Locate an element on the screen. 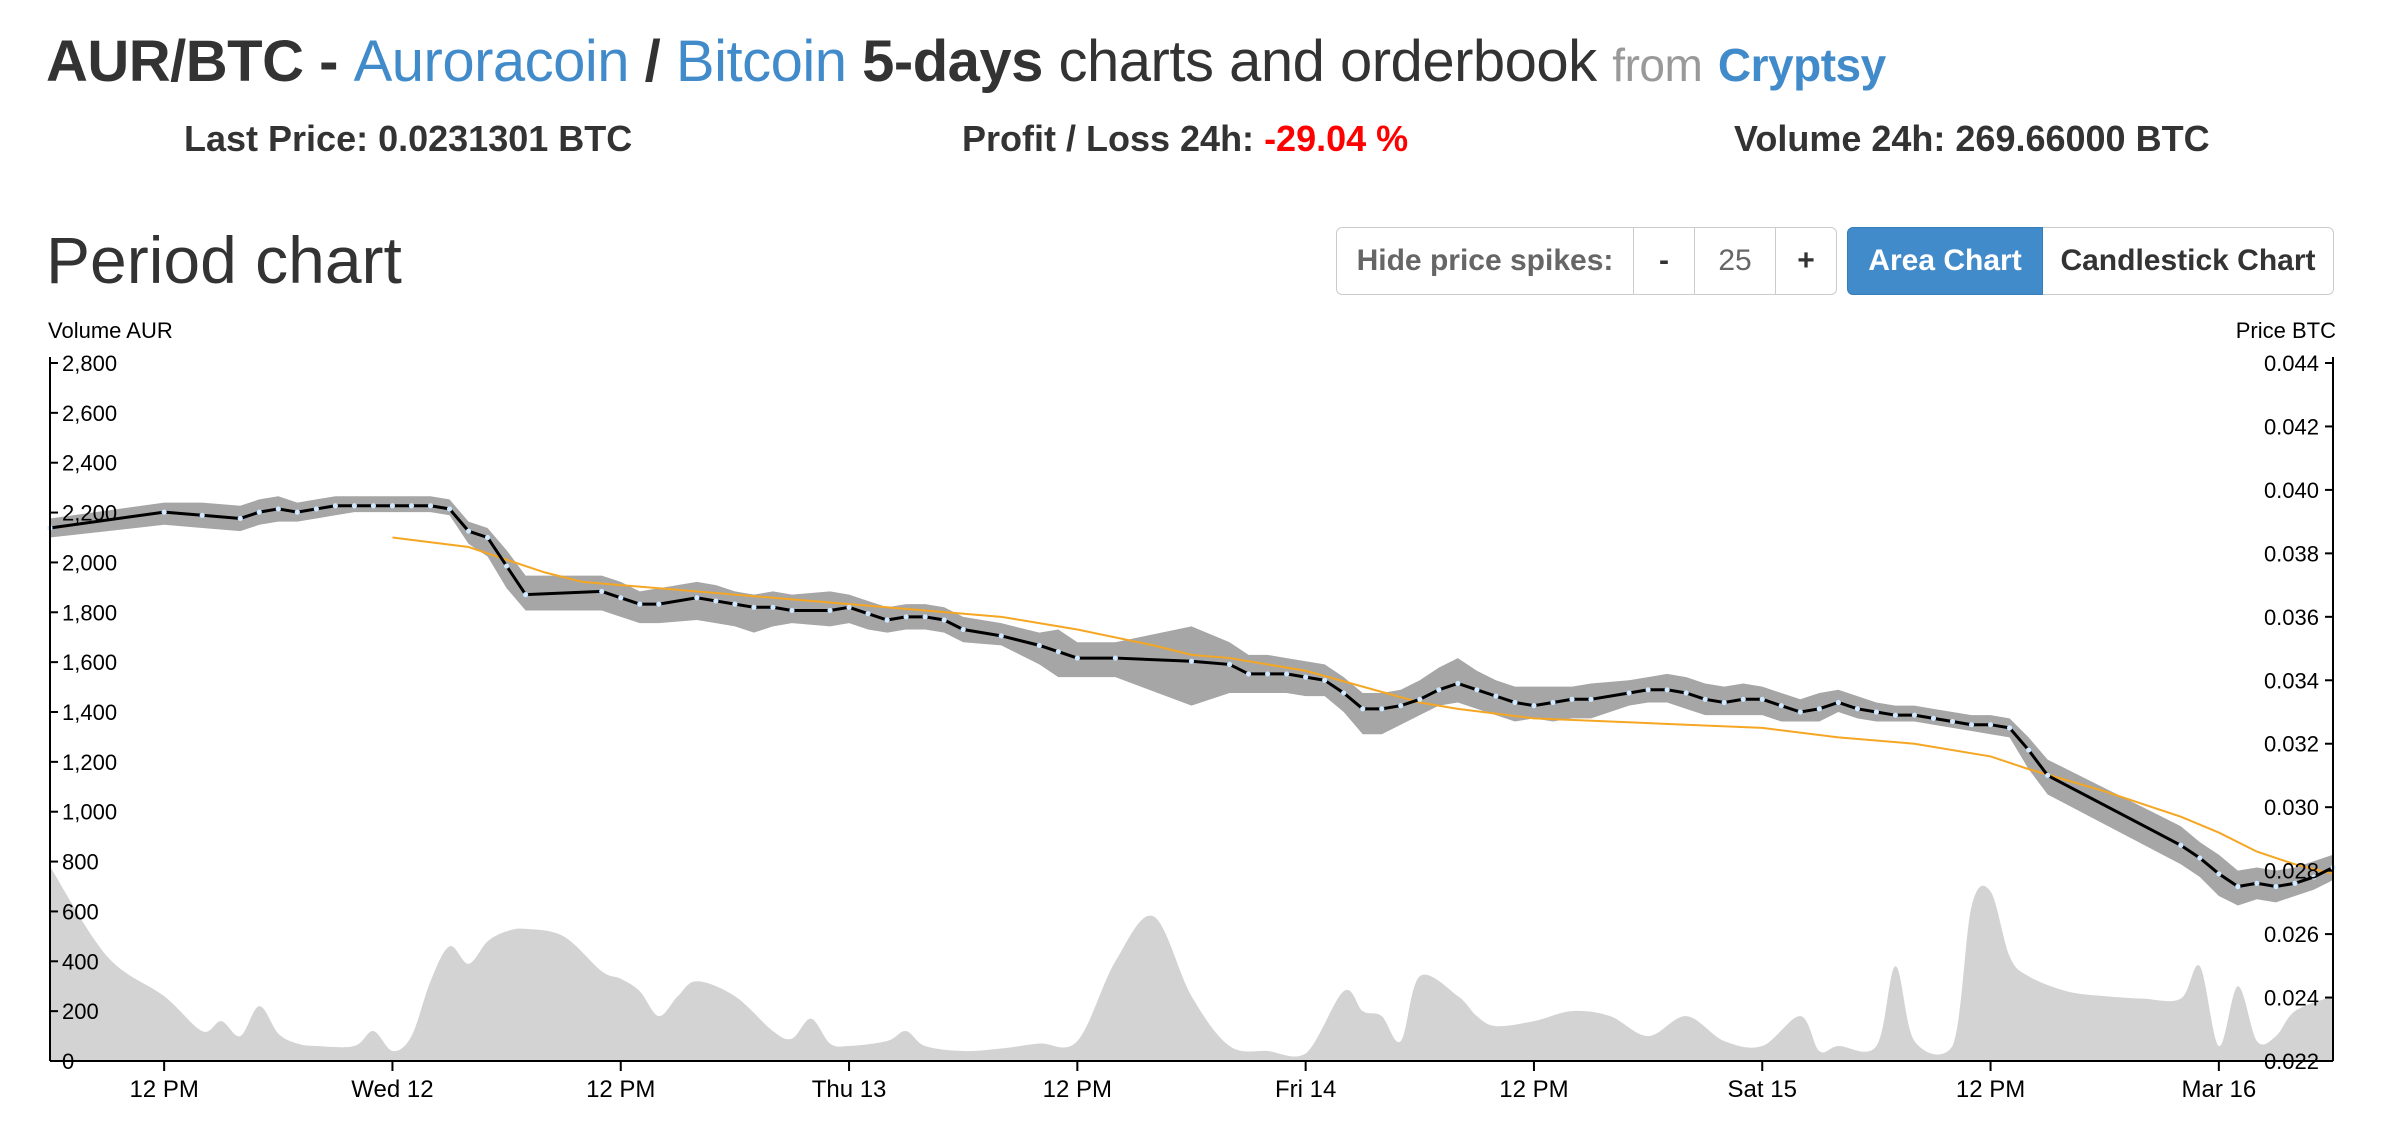  x-tick-label: Fri 14 is located at coordinates (1305, 1089).